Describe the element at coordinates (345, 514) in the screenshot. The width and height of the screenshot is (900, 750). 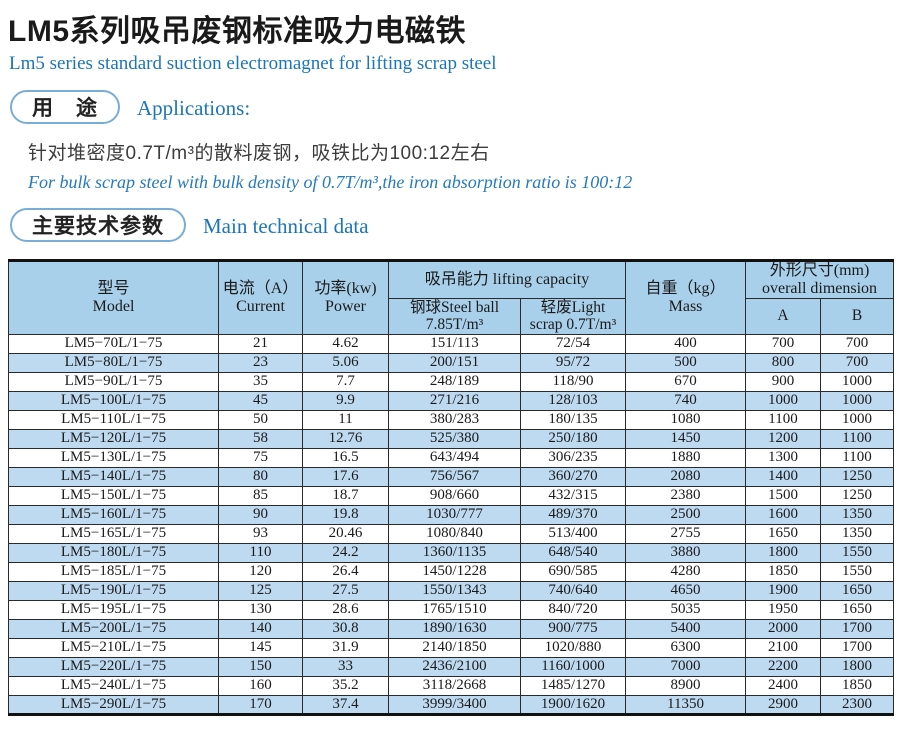
I see `cell-power: 19.8` at that location.